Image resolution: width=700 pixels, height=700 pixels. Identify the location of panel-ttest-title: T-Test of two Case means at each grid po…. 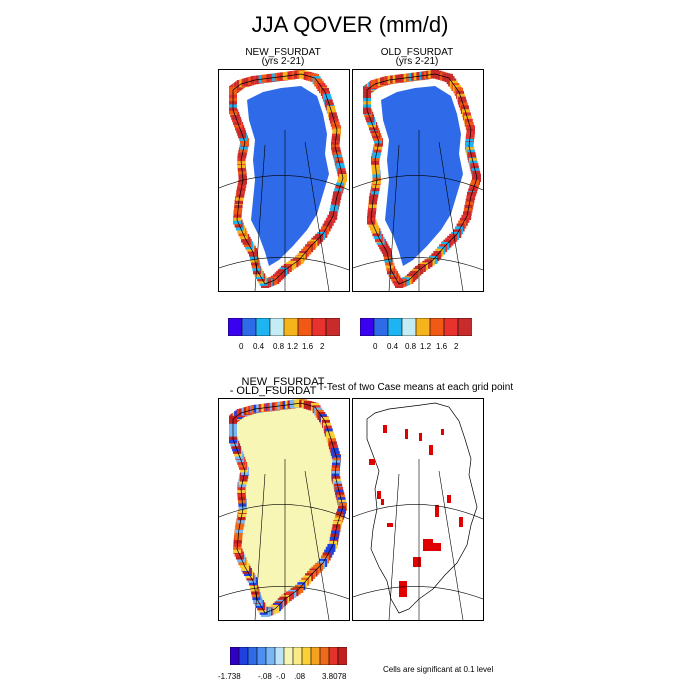
(416, 387).